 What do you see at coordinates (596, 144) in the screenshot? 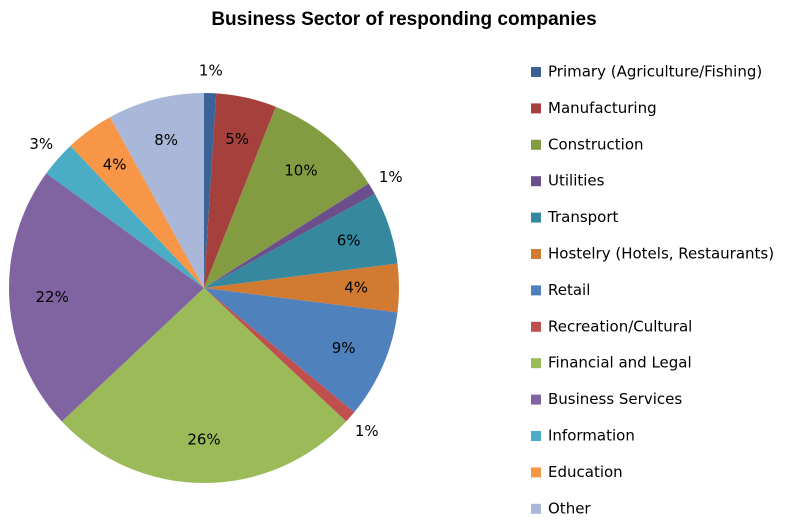
I see `legend-label: Construction` at bounding box center [596, 144].